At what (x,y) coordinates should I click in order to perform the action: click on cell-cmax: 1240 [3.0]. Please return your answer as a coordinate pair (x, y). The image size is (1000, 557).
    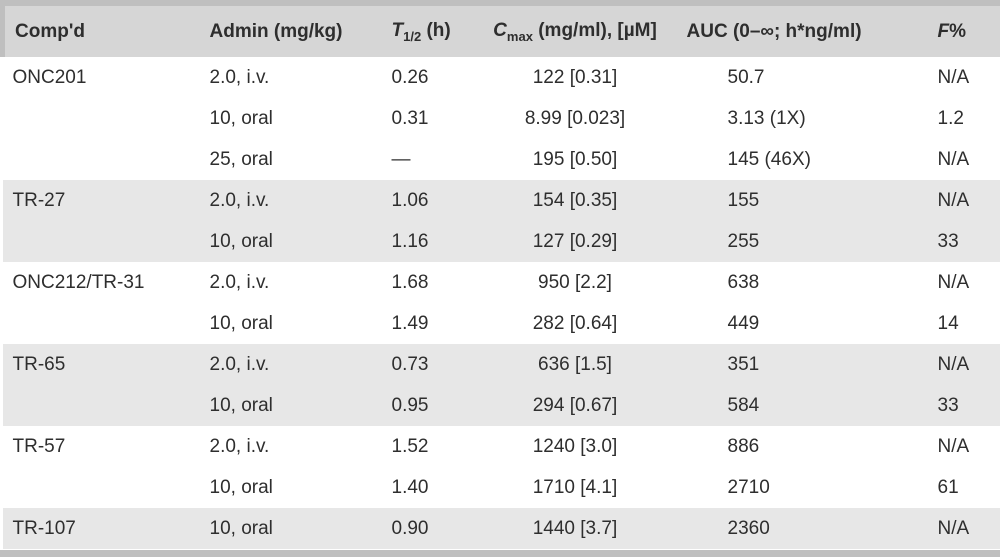
    Looking at the image, I should click on (575, 446).